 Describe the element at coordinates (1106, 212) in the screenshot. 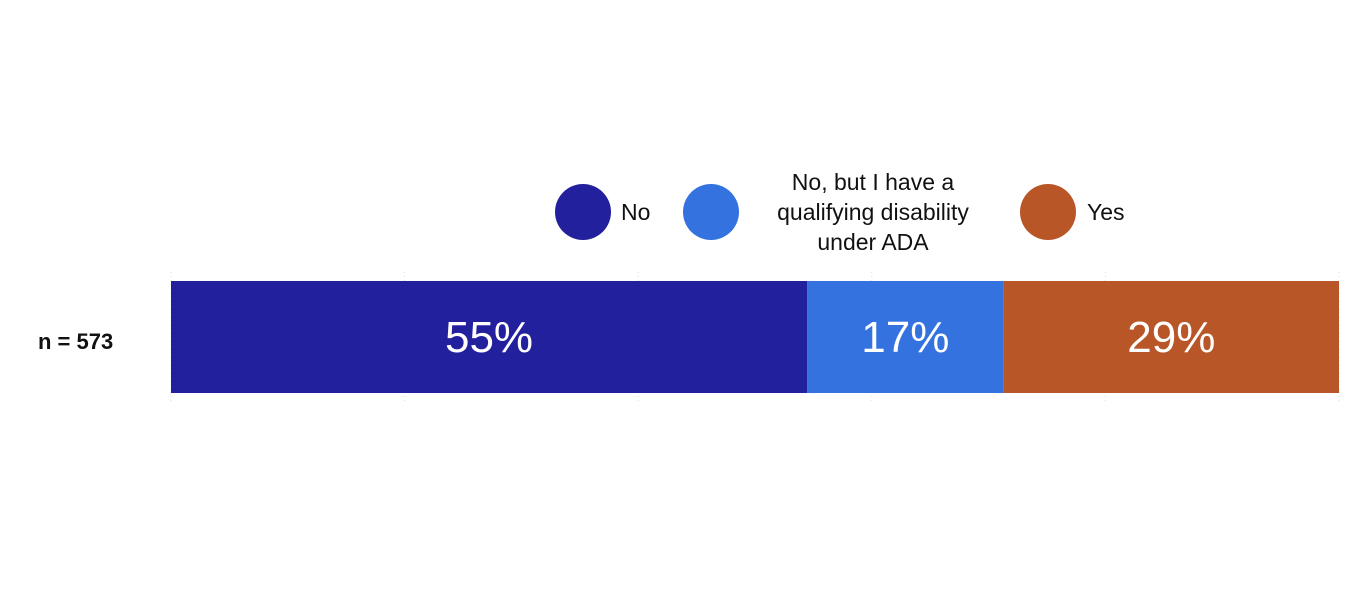

I see `legend-label-yes: Yes` at that location.